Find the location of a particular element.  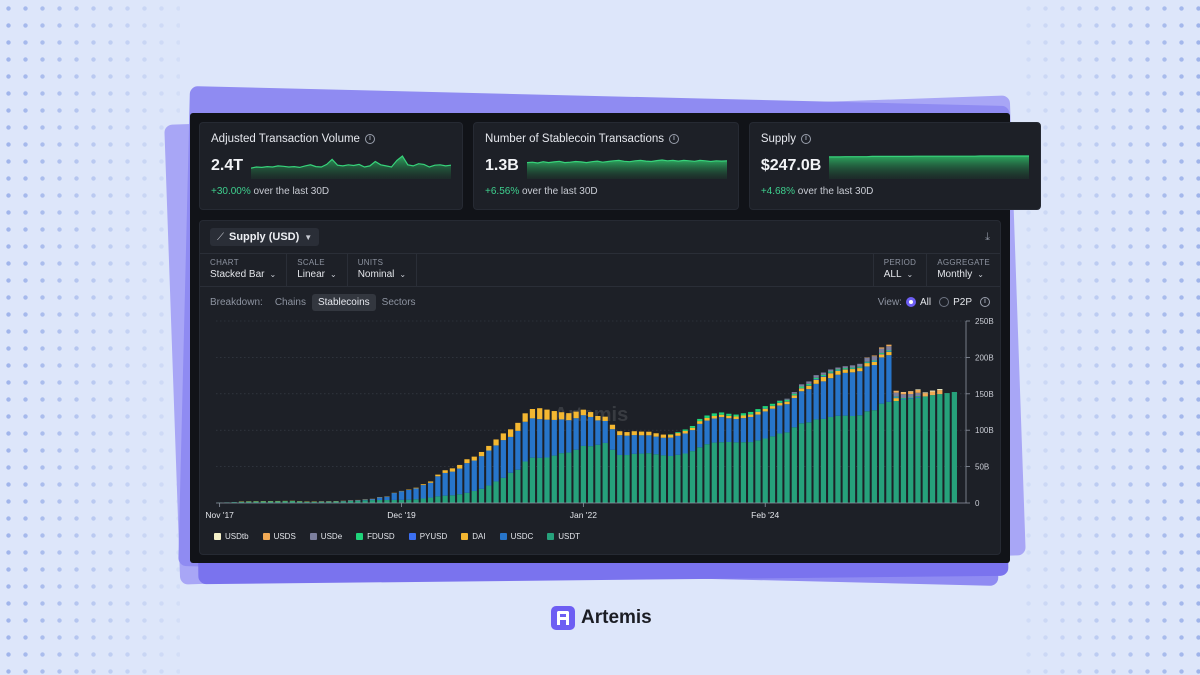

control-chart-type: CHART Stacked Bar ⌄ is located at coordinates (244, 270).